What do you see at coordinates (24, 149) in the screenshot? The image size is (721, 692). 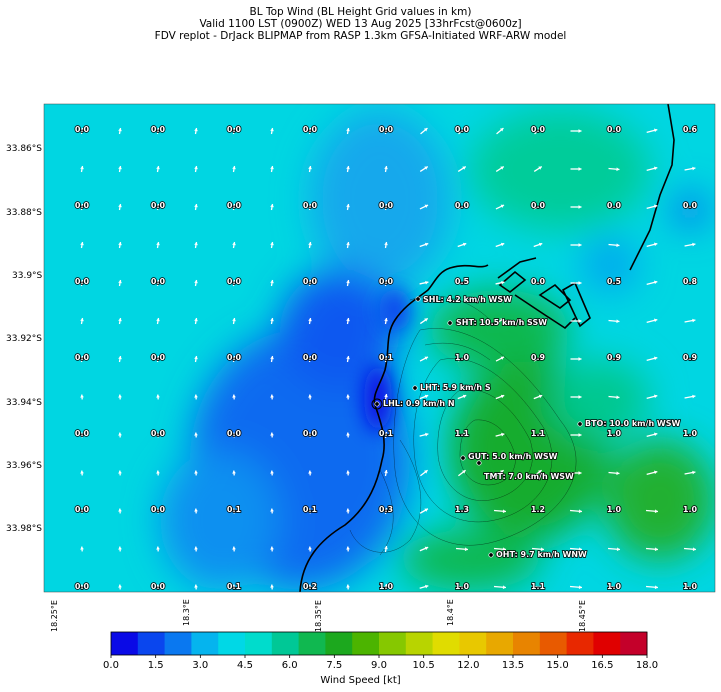 I see `y-axis-label-0: 33.86°S` at bounding box center [24, 149].